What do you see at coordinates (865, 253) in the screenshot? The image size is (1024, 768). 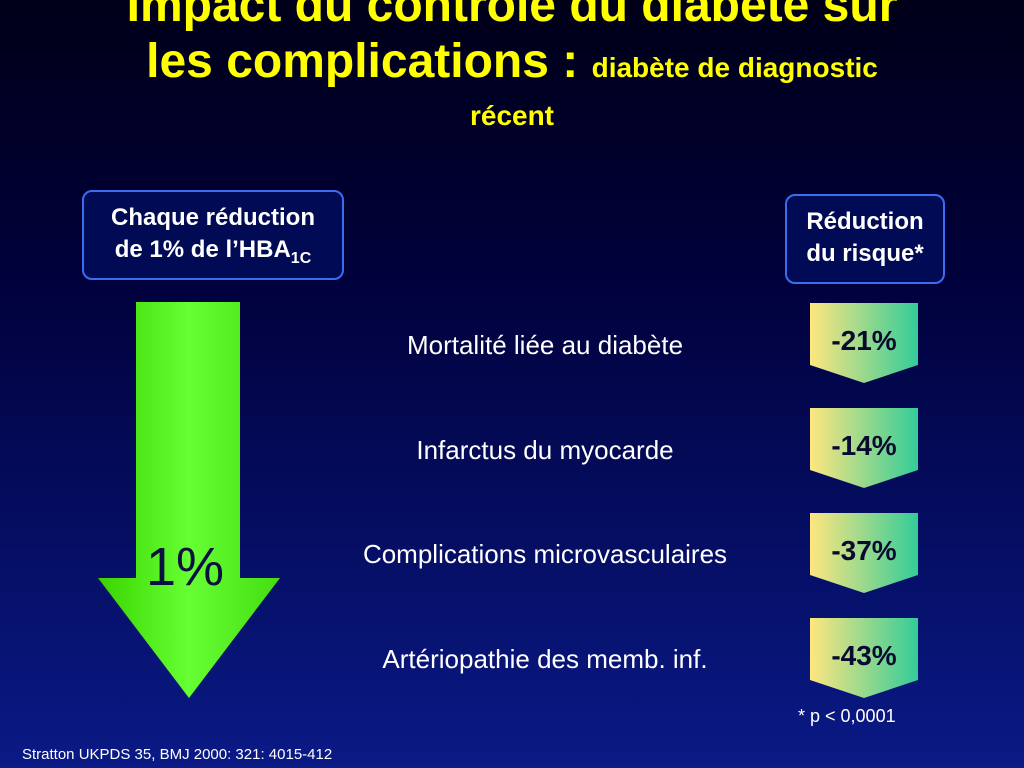 I see `risk-box-line2: du risque*` at bounding box center [865, 253].